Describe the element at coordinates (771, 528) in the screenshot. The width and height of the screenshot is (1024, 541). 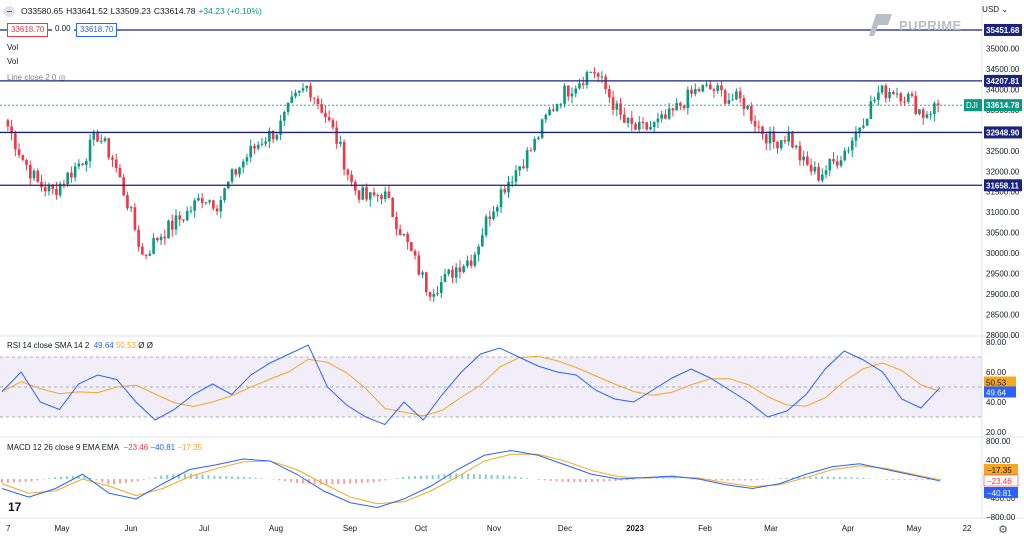
I see `time-axis-label: Mar` at that location.